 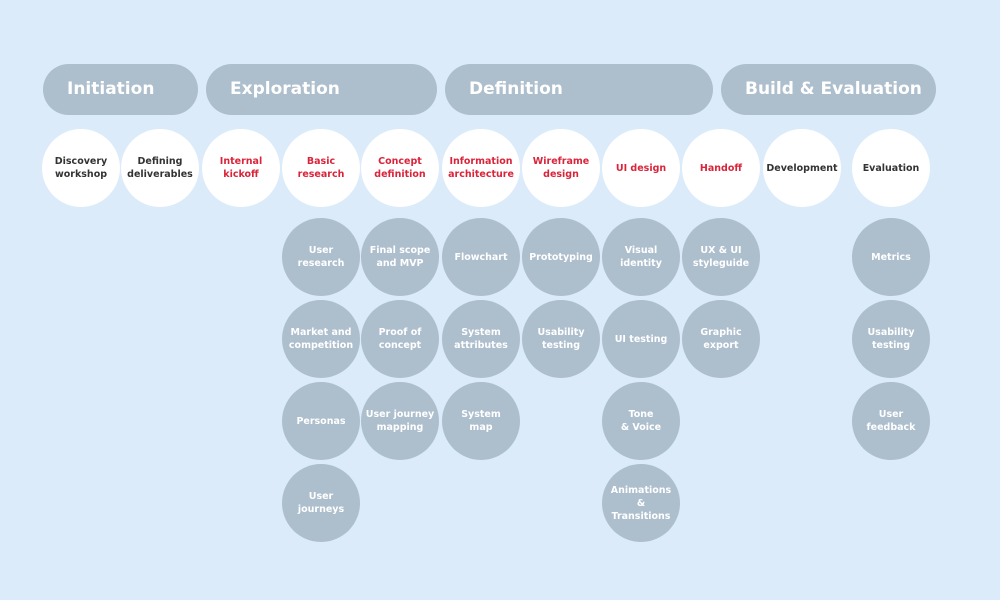 I want to click on substep-circle: System map, so click(x=481, y=421).